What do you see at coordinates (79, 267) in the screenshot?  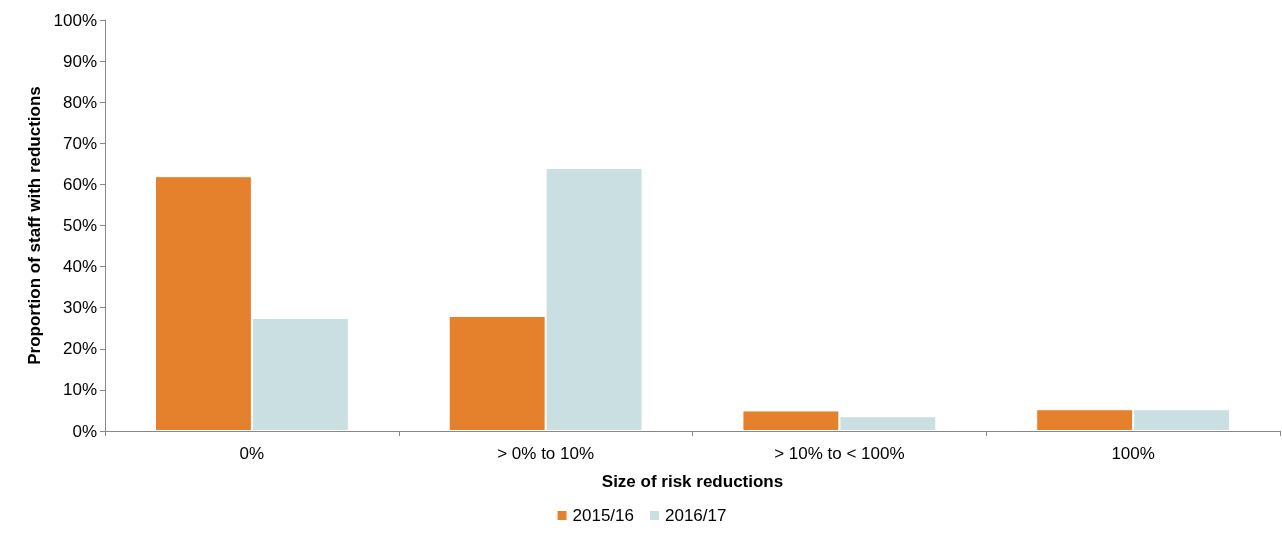 I see `y-tick-label: 40%` at bounding box center [79, 267].